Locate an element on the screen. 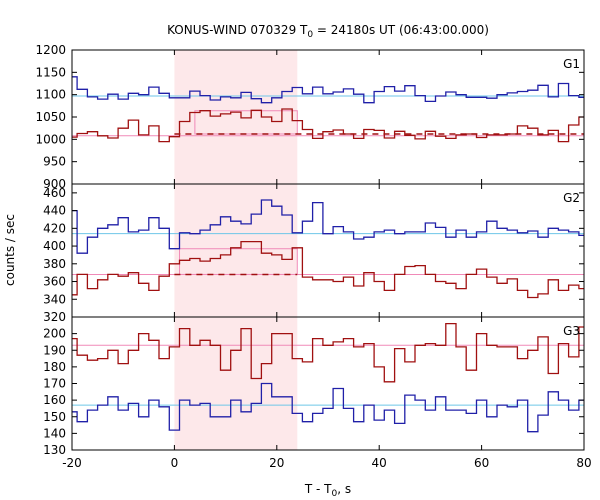  y-tick-label: 130 is located at coordinates (54, 450).